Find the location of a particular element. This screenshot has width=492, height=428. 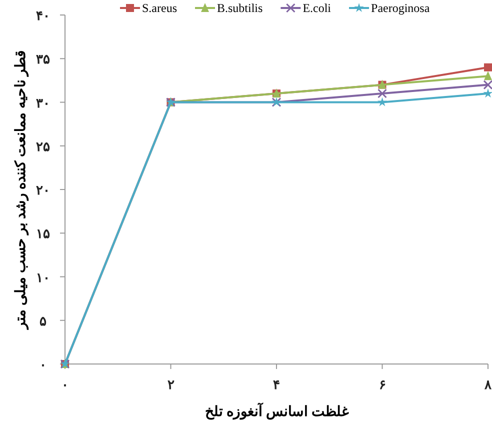

legend-label: E.coli is located at coordinates (317, 8).